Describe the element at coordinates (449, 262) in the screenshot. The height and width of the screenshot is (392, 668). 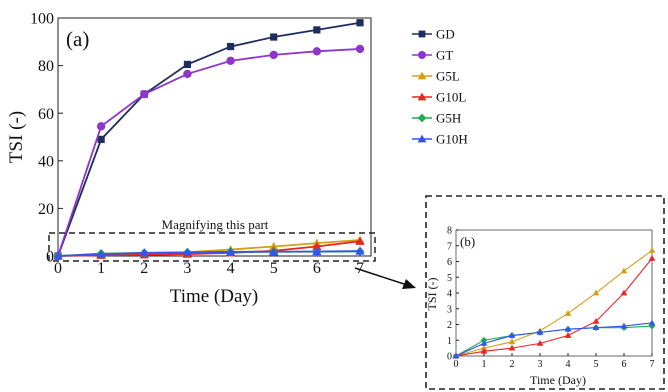
I see `panel-b-y-tick-label: 6` at that location.